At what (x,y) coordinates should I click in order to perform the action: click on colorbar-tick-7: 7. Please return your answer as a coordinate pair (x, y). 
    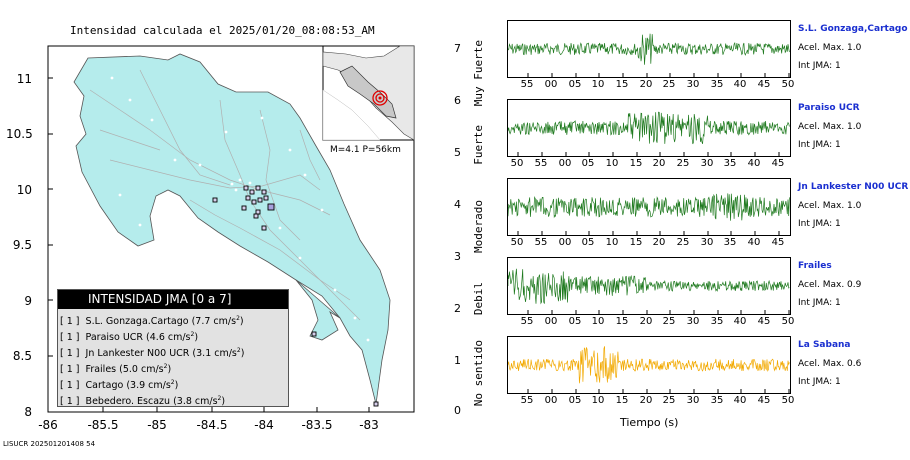
    Looking at the image, I should click on (457, 48).